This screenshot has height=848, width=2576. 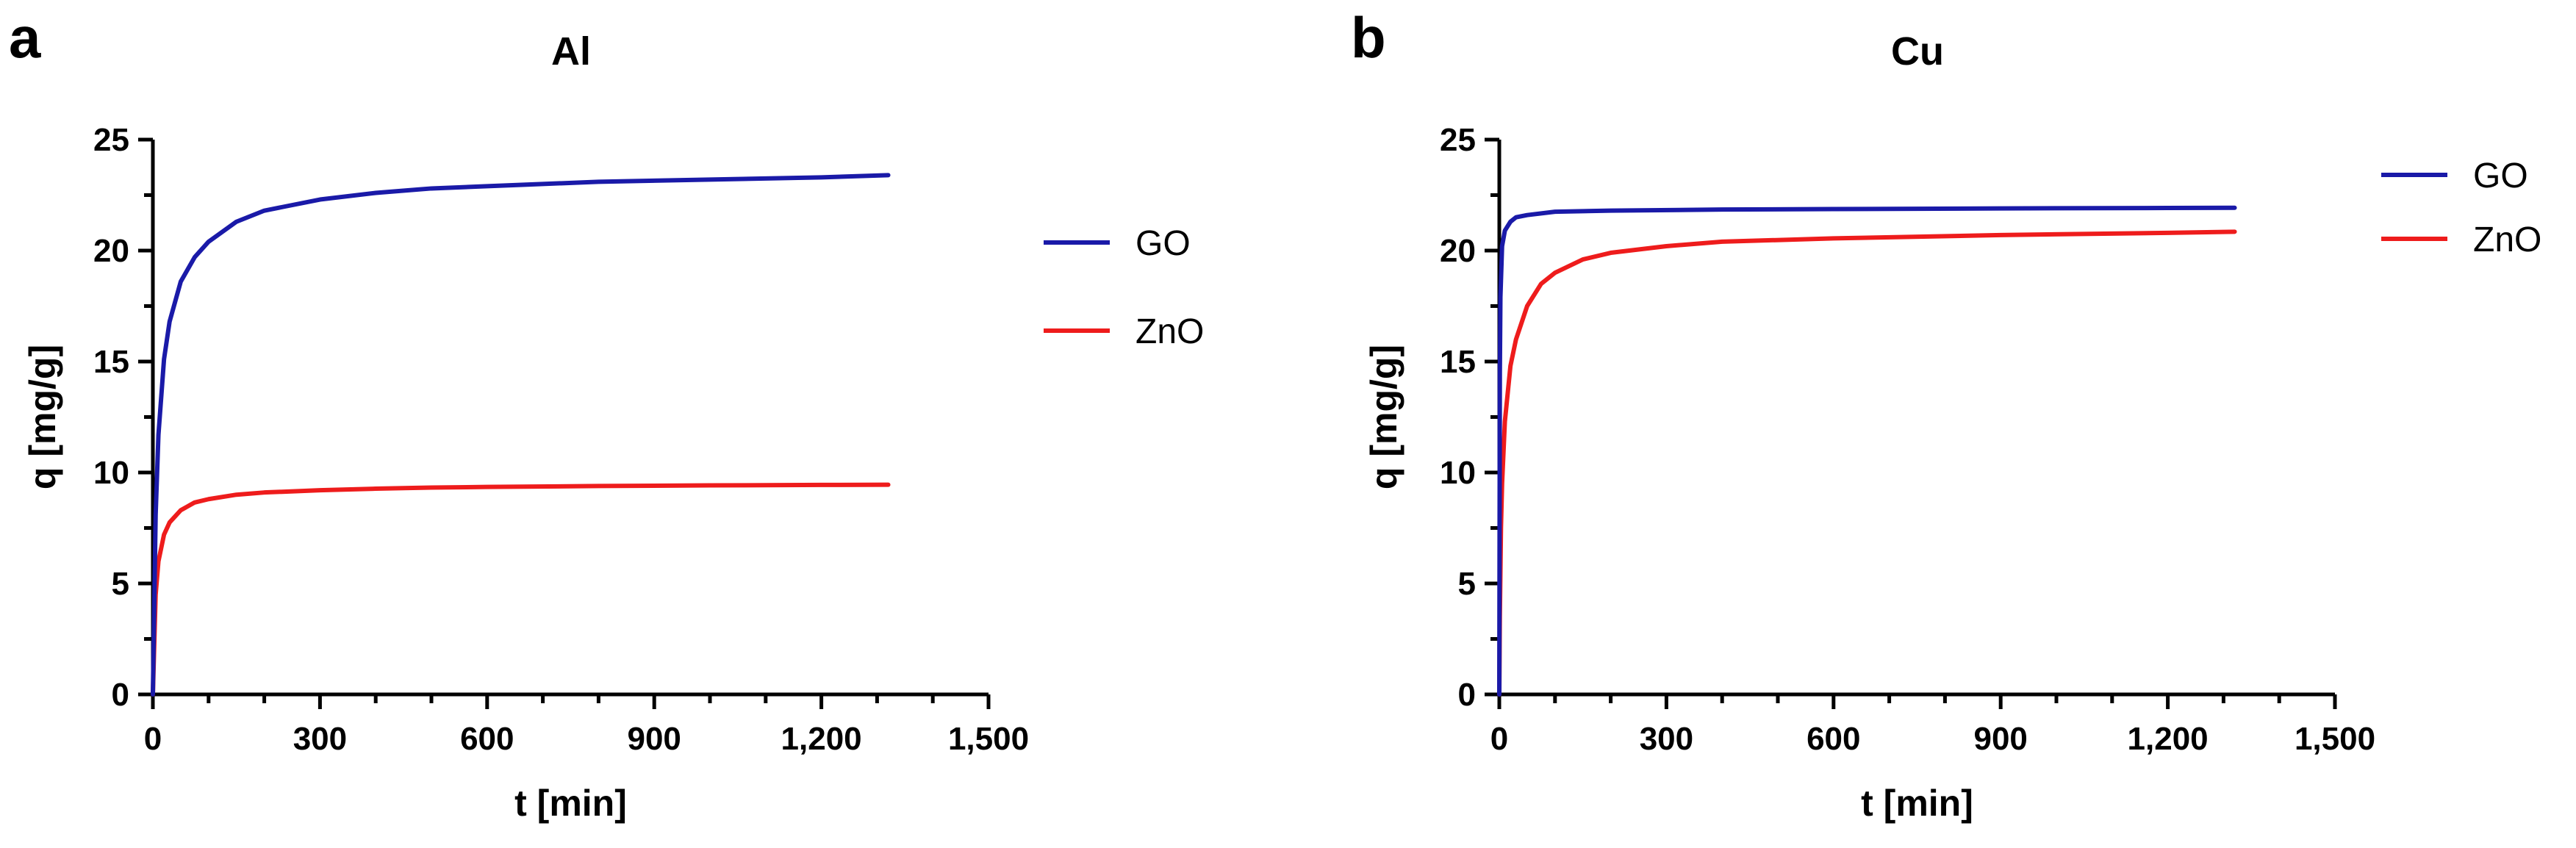 What do you see at coordinates (571, 51) in the screenshot?
I see `chart-title: Al` at bounding box center [571, 51].